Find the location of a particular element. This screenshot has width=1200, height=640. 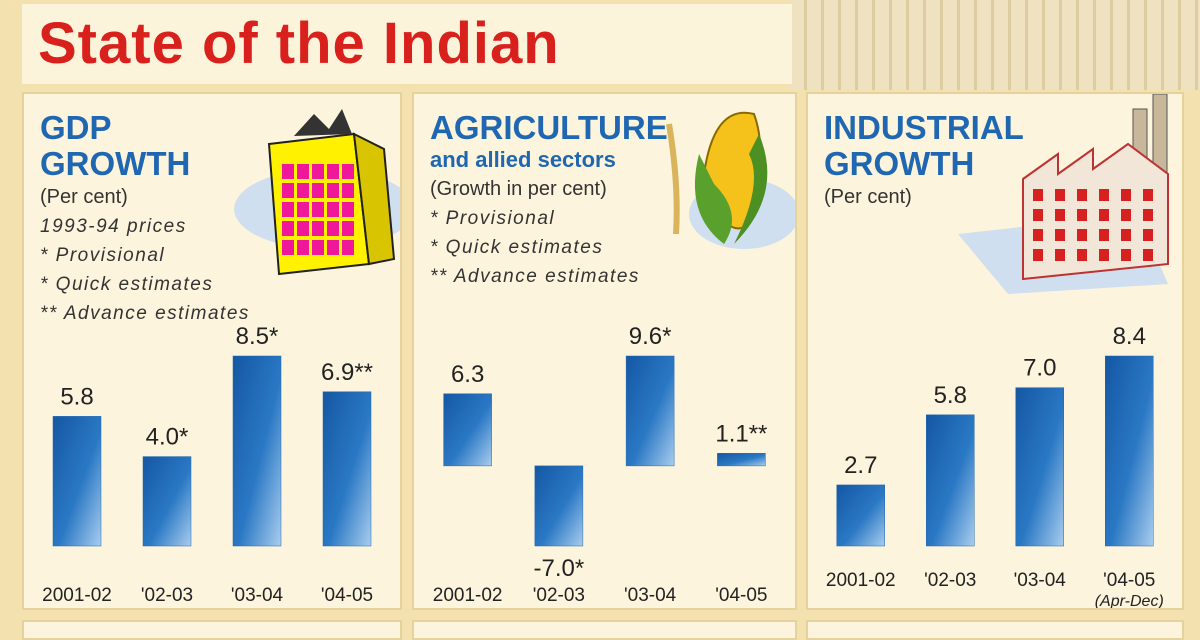

value-label: 6.9** is located at coordinates (347, 372).